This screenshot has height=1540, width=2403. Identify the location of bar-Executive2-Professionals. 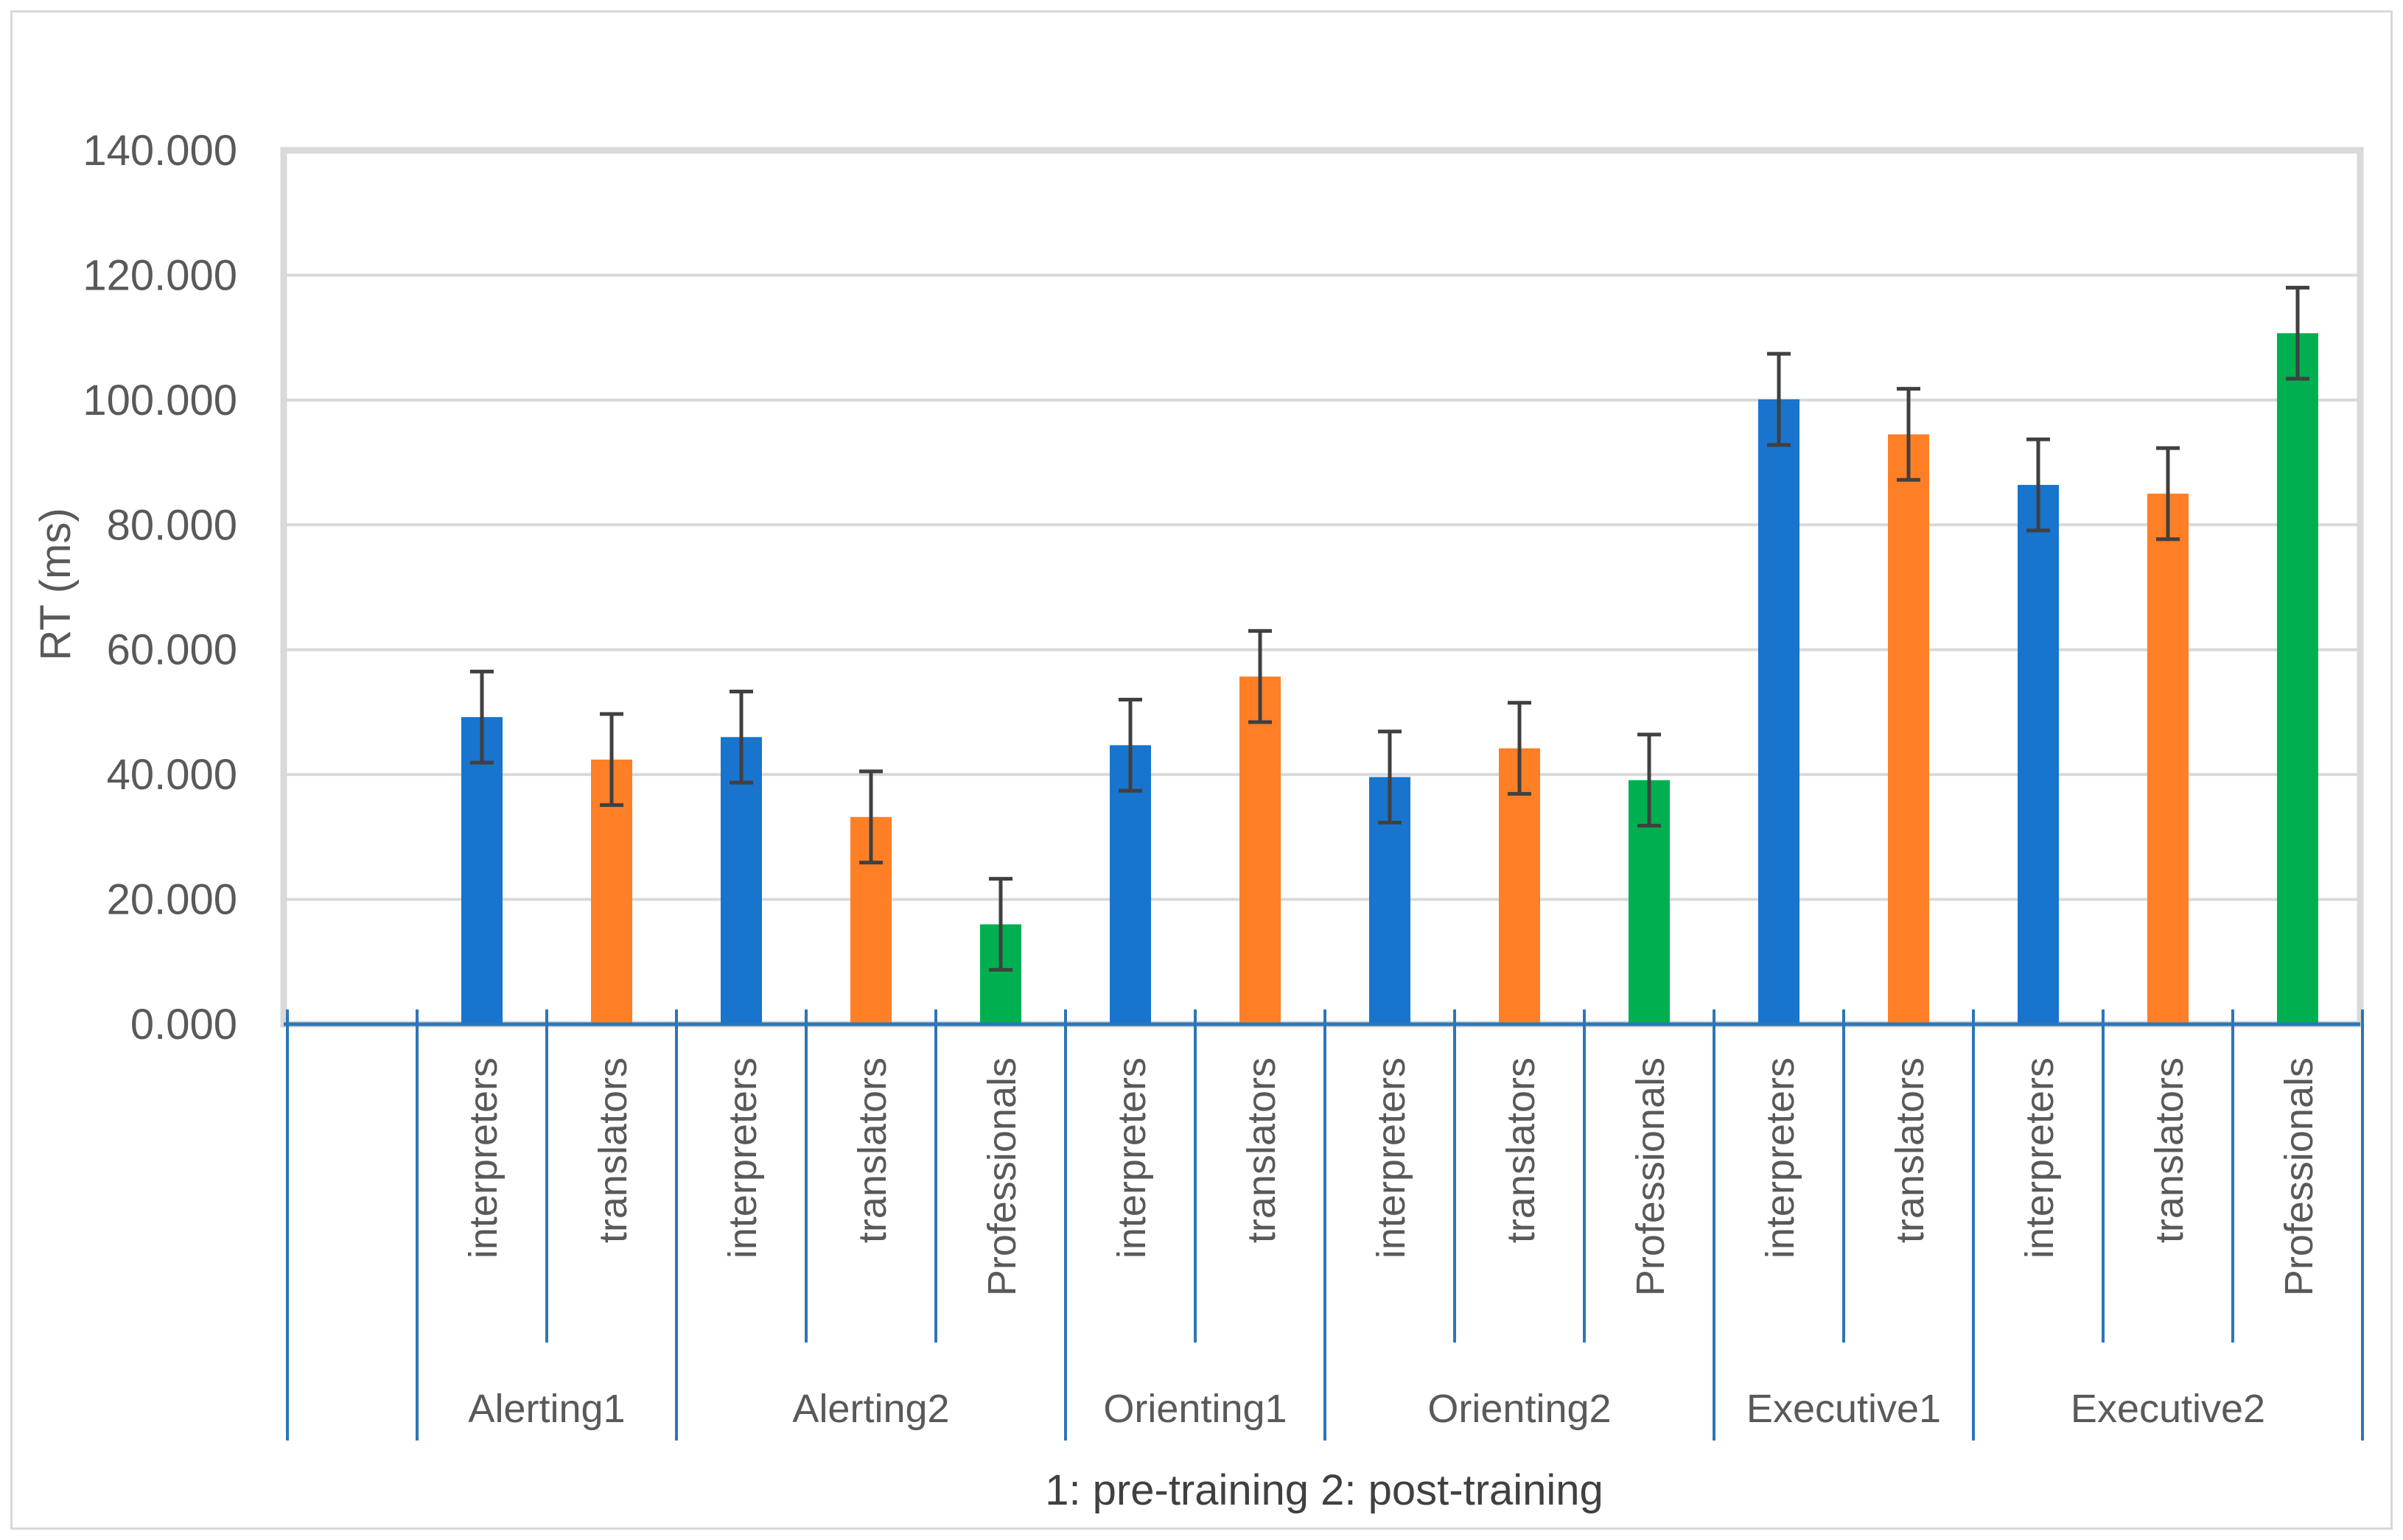
(2297, 678).